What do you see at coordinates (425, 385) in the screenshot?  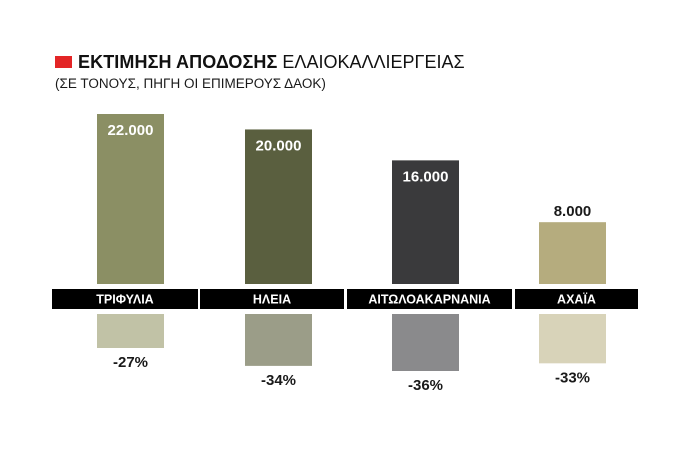 I see `change-percent-label: -36%` at bounding box center [425, 385].